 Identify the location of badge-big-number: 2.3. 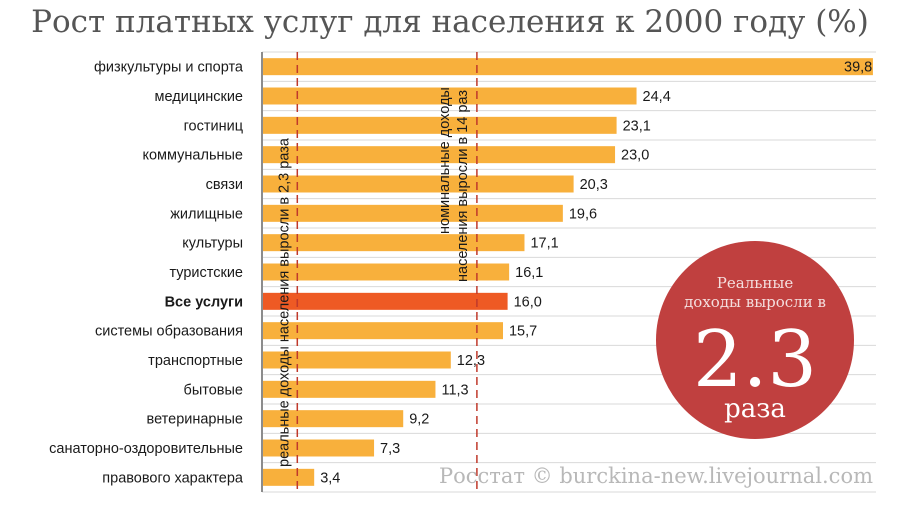
(755, 360).